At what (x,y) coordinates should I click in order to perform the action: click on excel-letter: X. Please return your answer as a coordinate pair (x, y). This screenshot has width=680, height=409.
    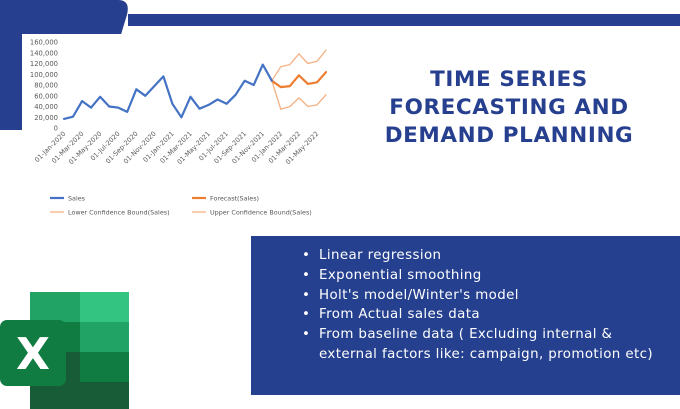
    Looking at the image, I should click on (33, 354).